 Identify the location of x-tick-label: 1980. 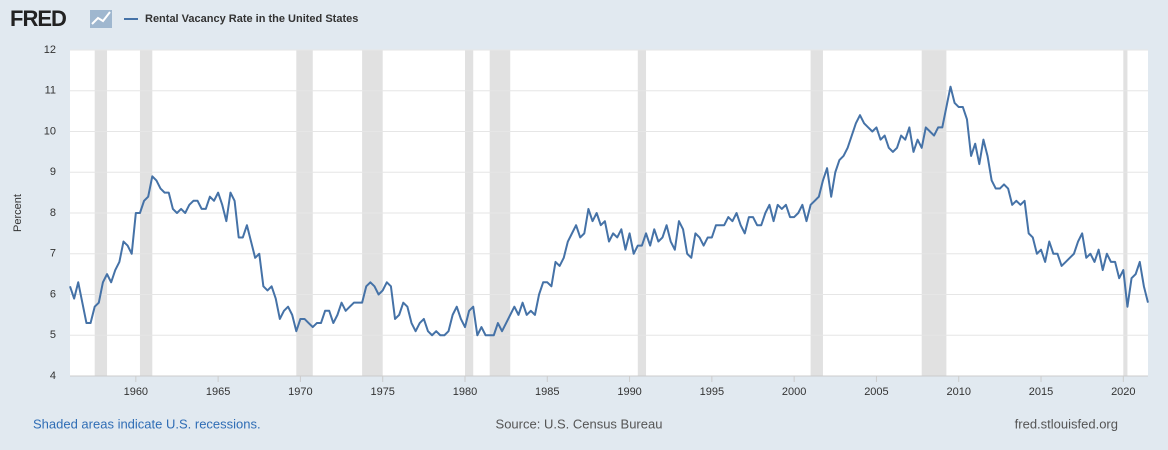
(465, 392).